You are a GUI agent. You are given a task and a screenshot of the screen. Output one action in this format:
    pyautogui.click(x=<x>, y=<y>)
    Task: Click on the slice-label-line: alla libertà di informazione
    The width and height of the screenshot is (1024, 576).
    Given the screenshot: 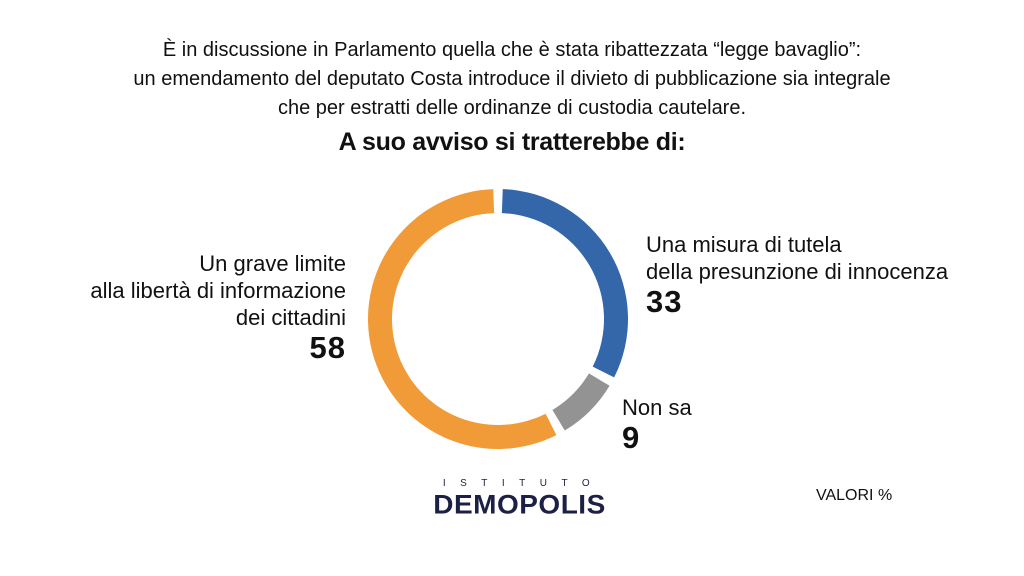 What is the action you would take?
    pyautogui.click(x=218, y=290)
    